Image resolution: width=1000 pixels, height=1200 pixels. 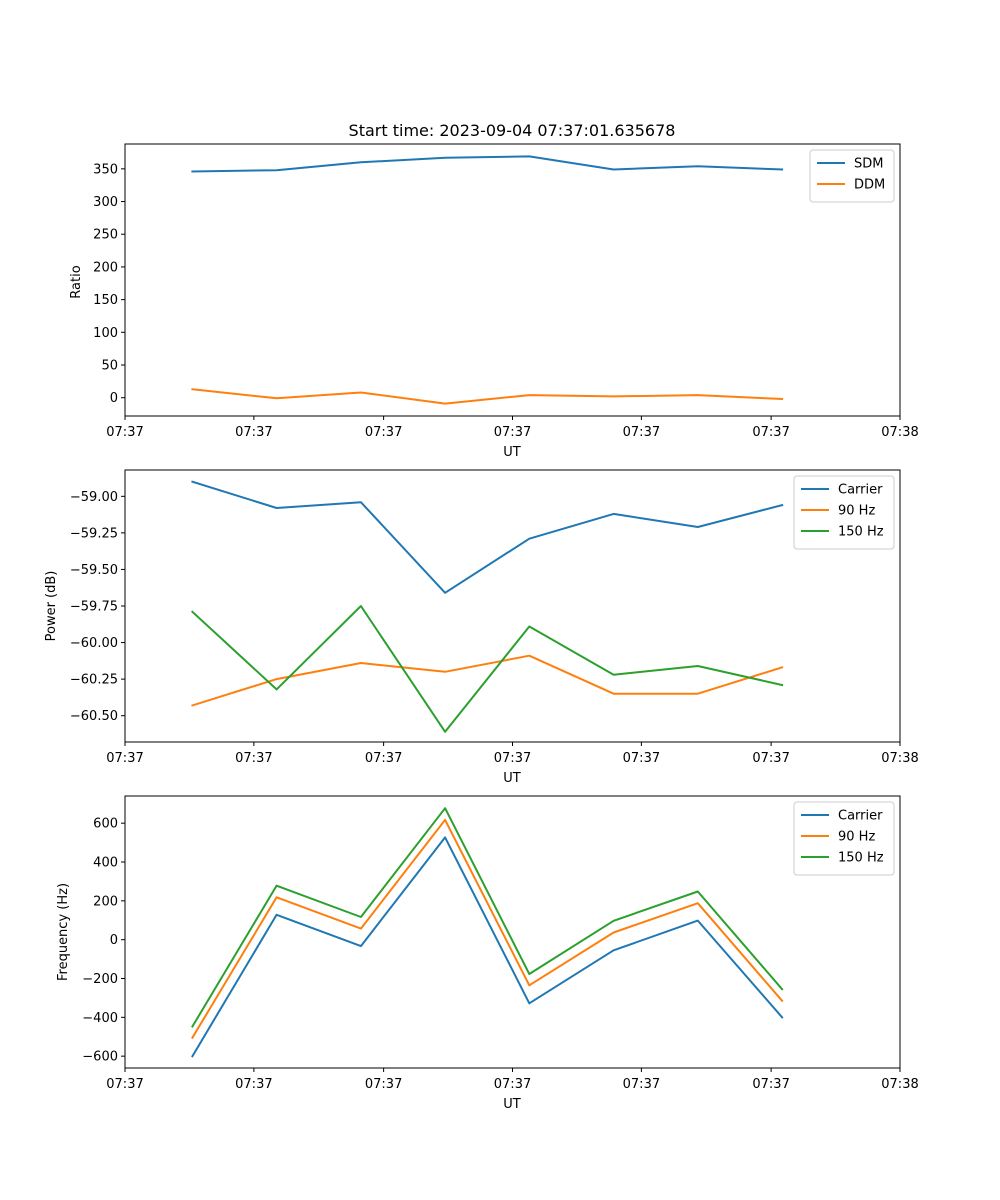 I want to click on y-axis: −600 −400 −200 0 200 400 600, so click(x=103, y=941).